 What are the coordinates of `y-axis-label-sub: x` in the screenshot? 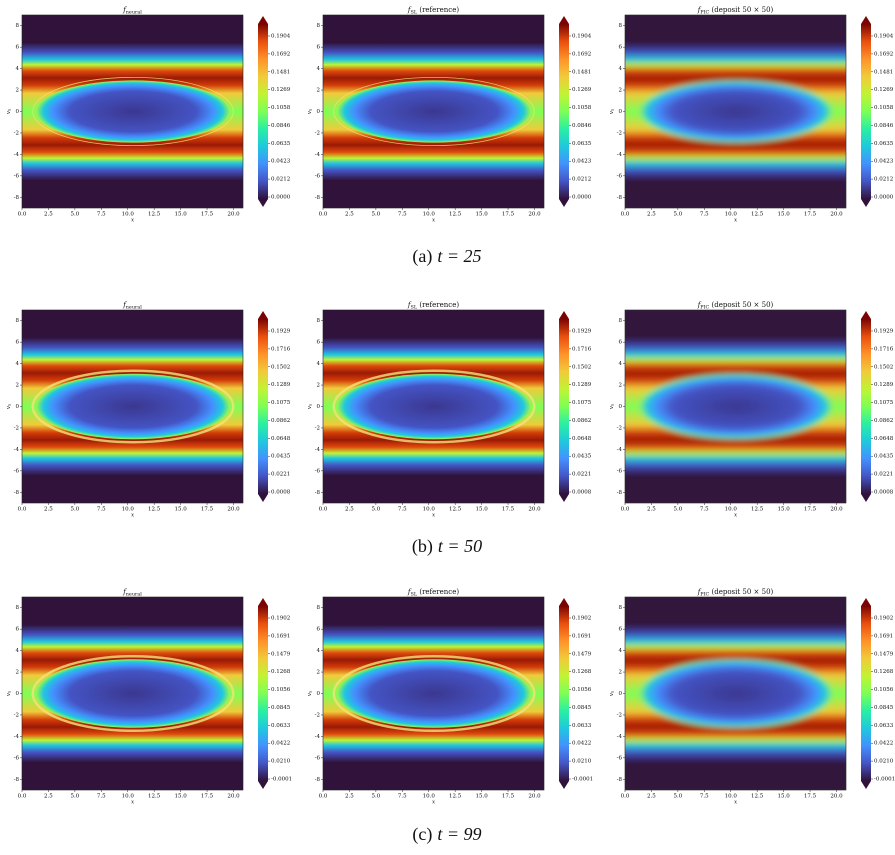 It's located at (310, 691).